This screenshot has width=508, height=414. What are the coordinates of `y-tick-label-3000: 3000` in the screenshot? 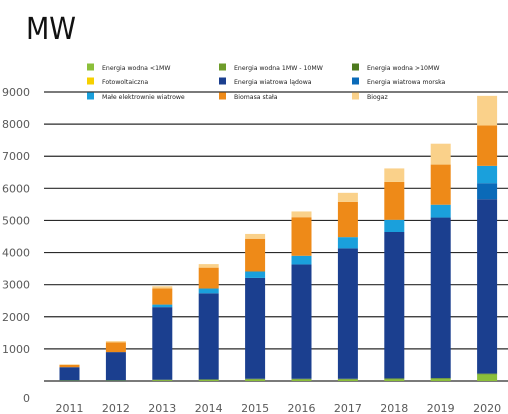 It's located at (16, 285).